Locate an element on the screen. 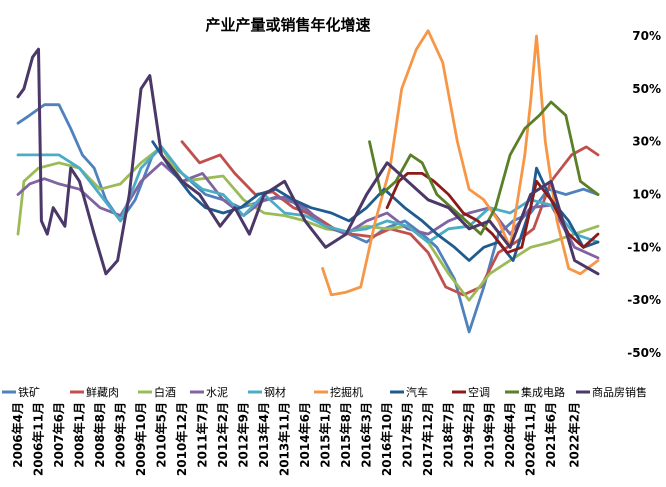 The width and height of the screenshot is (666, 487). y-tick-label: 50% is located at coordinates (646, 89).